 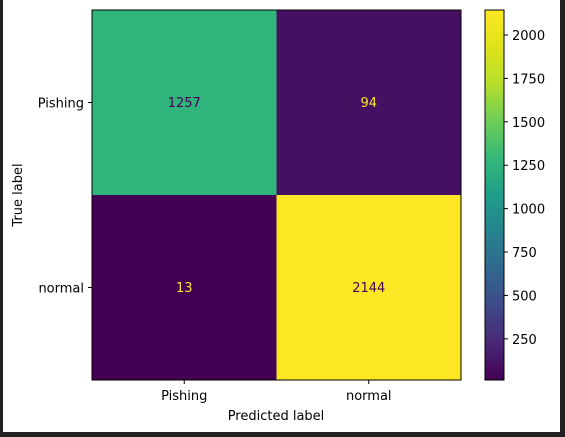 I want to click on cell-value-r0-c1: 94, so click(x=368, y=103).